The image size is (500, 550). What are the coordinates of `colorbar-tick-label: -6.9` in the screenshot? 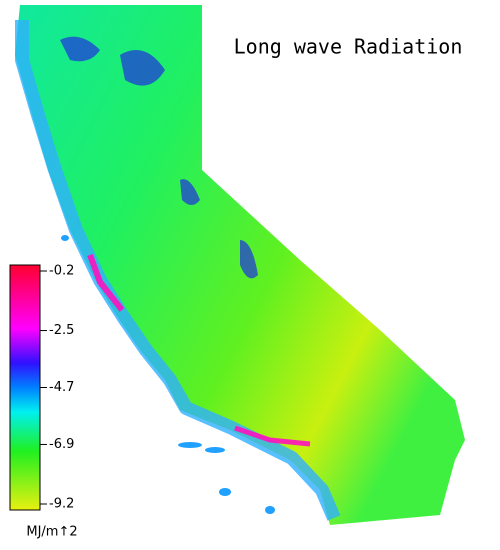 It's located at (61, 444).